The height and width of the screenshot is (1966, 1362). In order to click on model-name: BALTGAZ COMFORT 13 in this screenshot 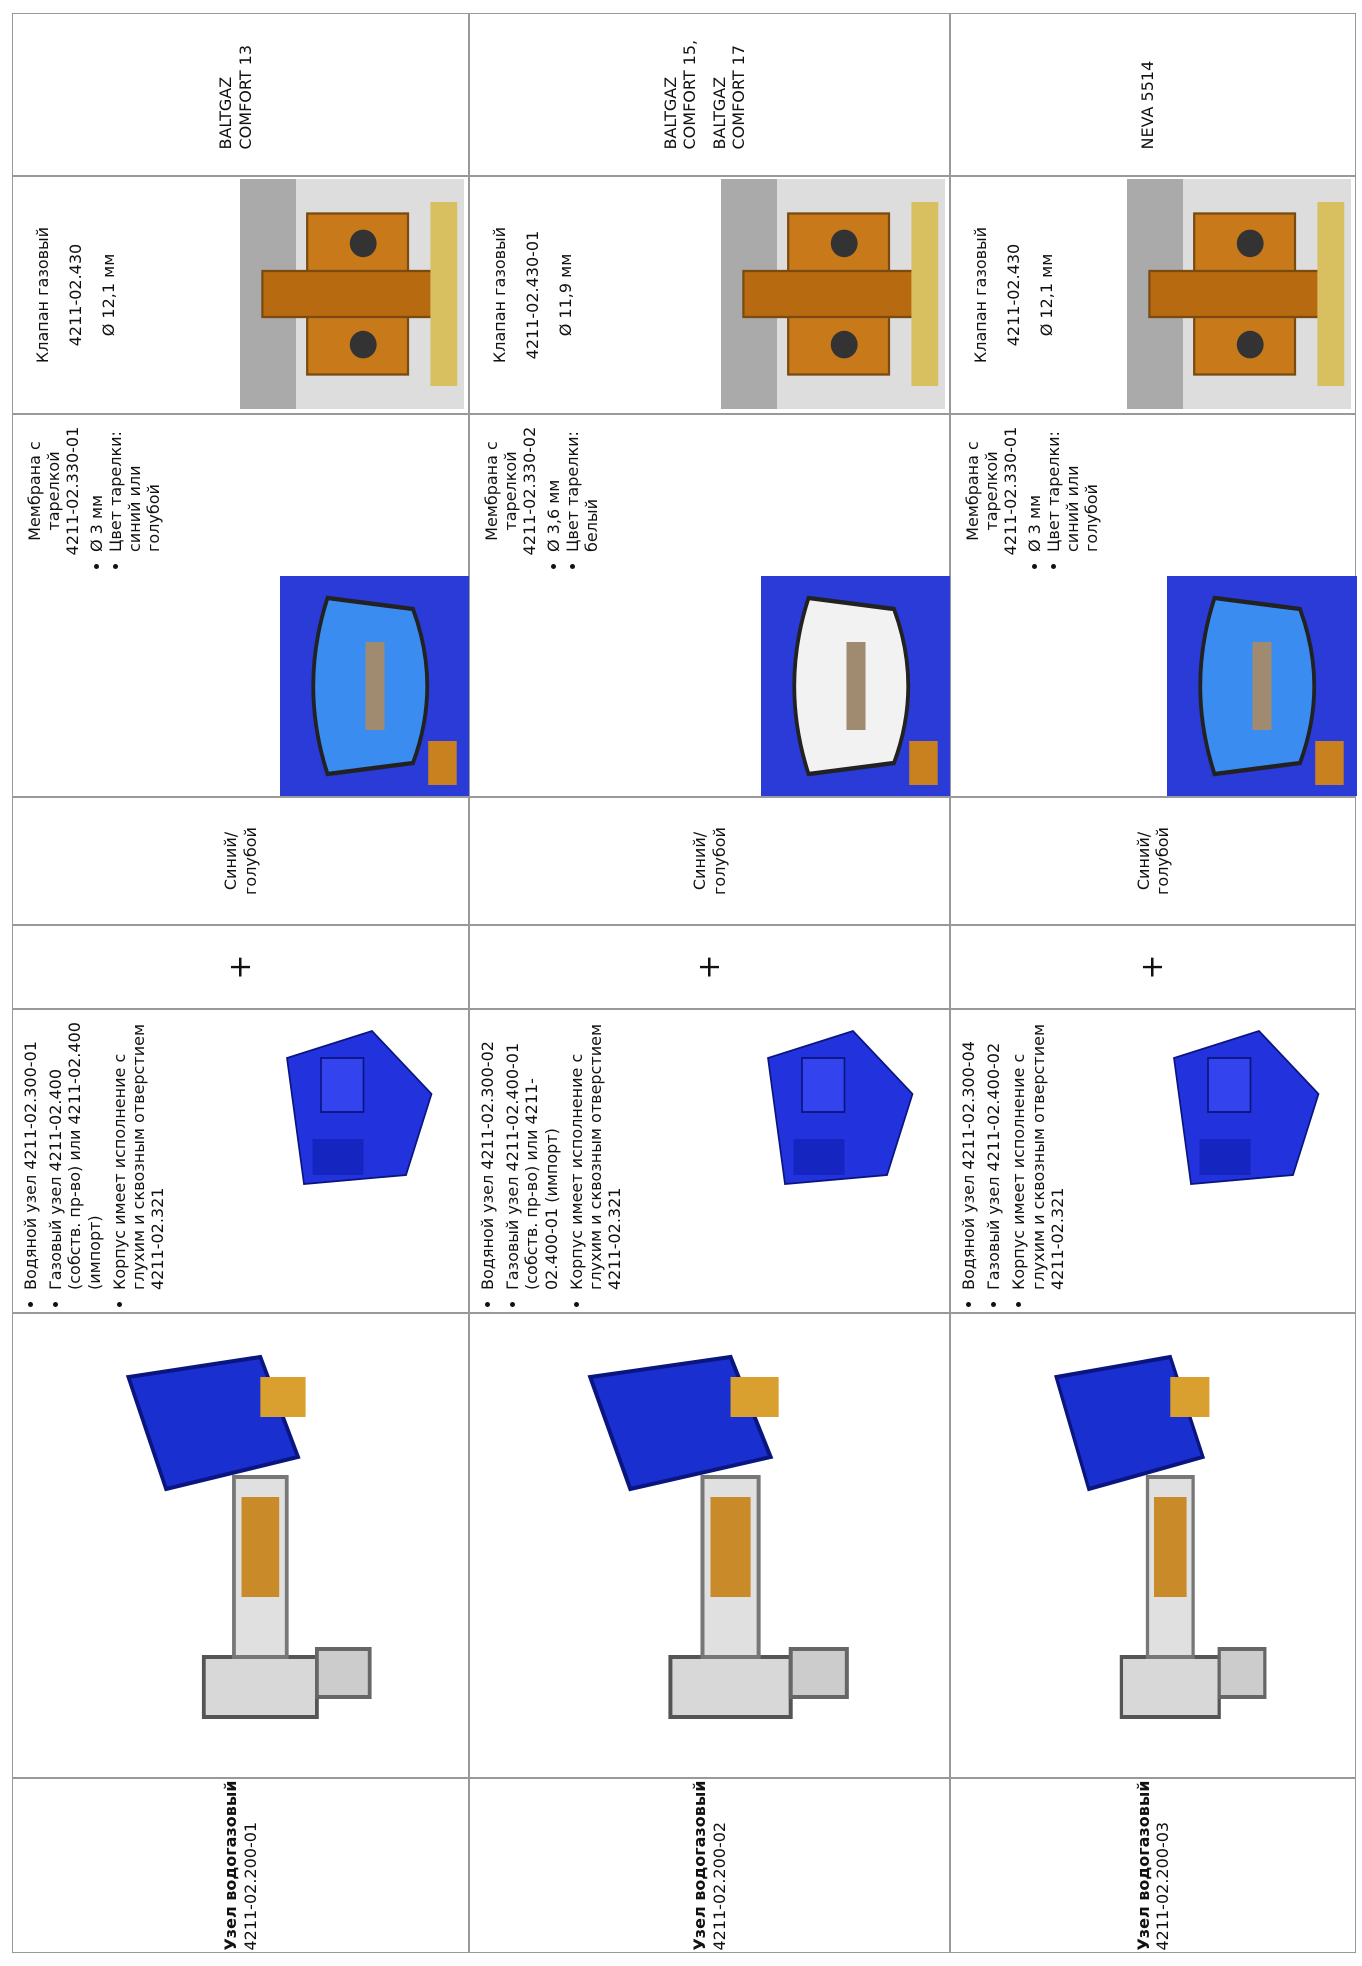, I will do `click(240, 95)`.